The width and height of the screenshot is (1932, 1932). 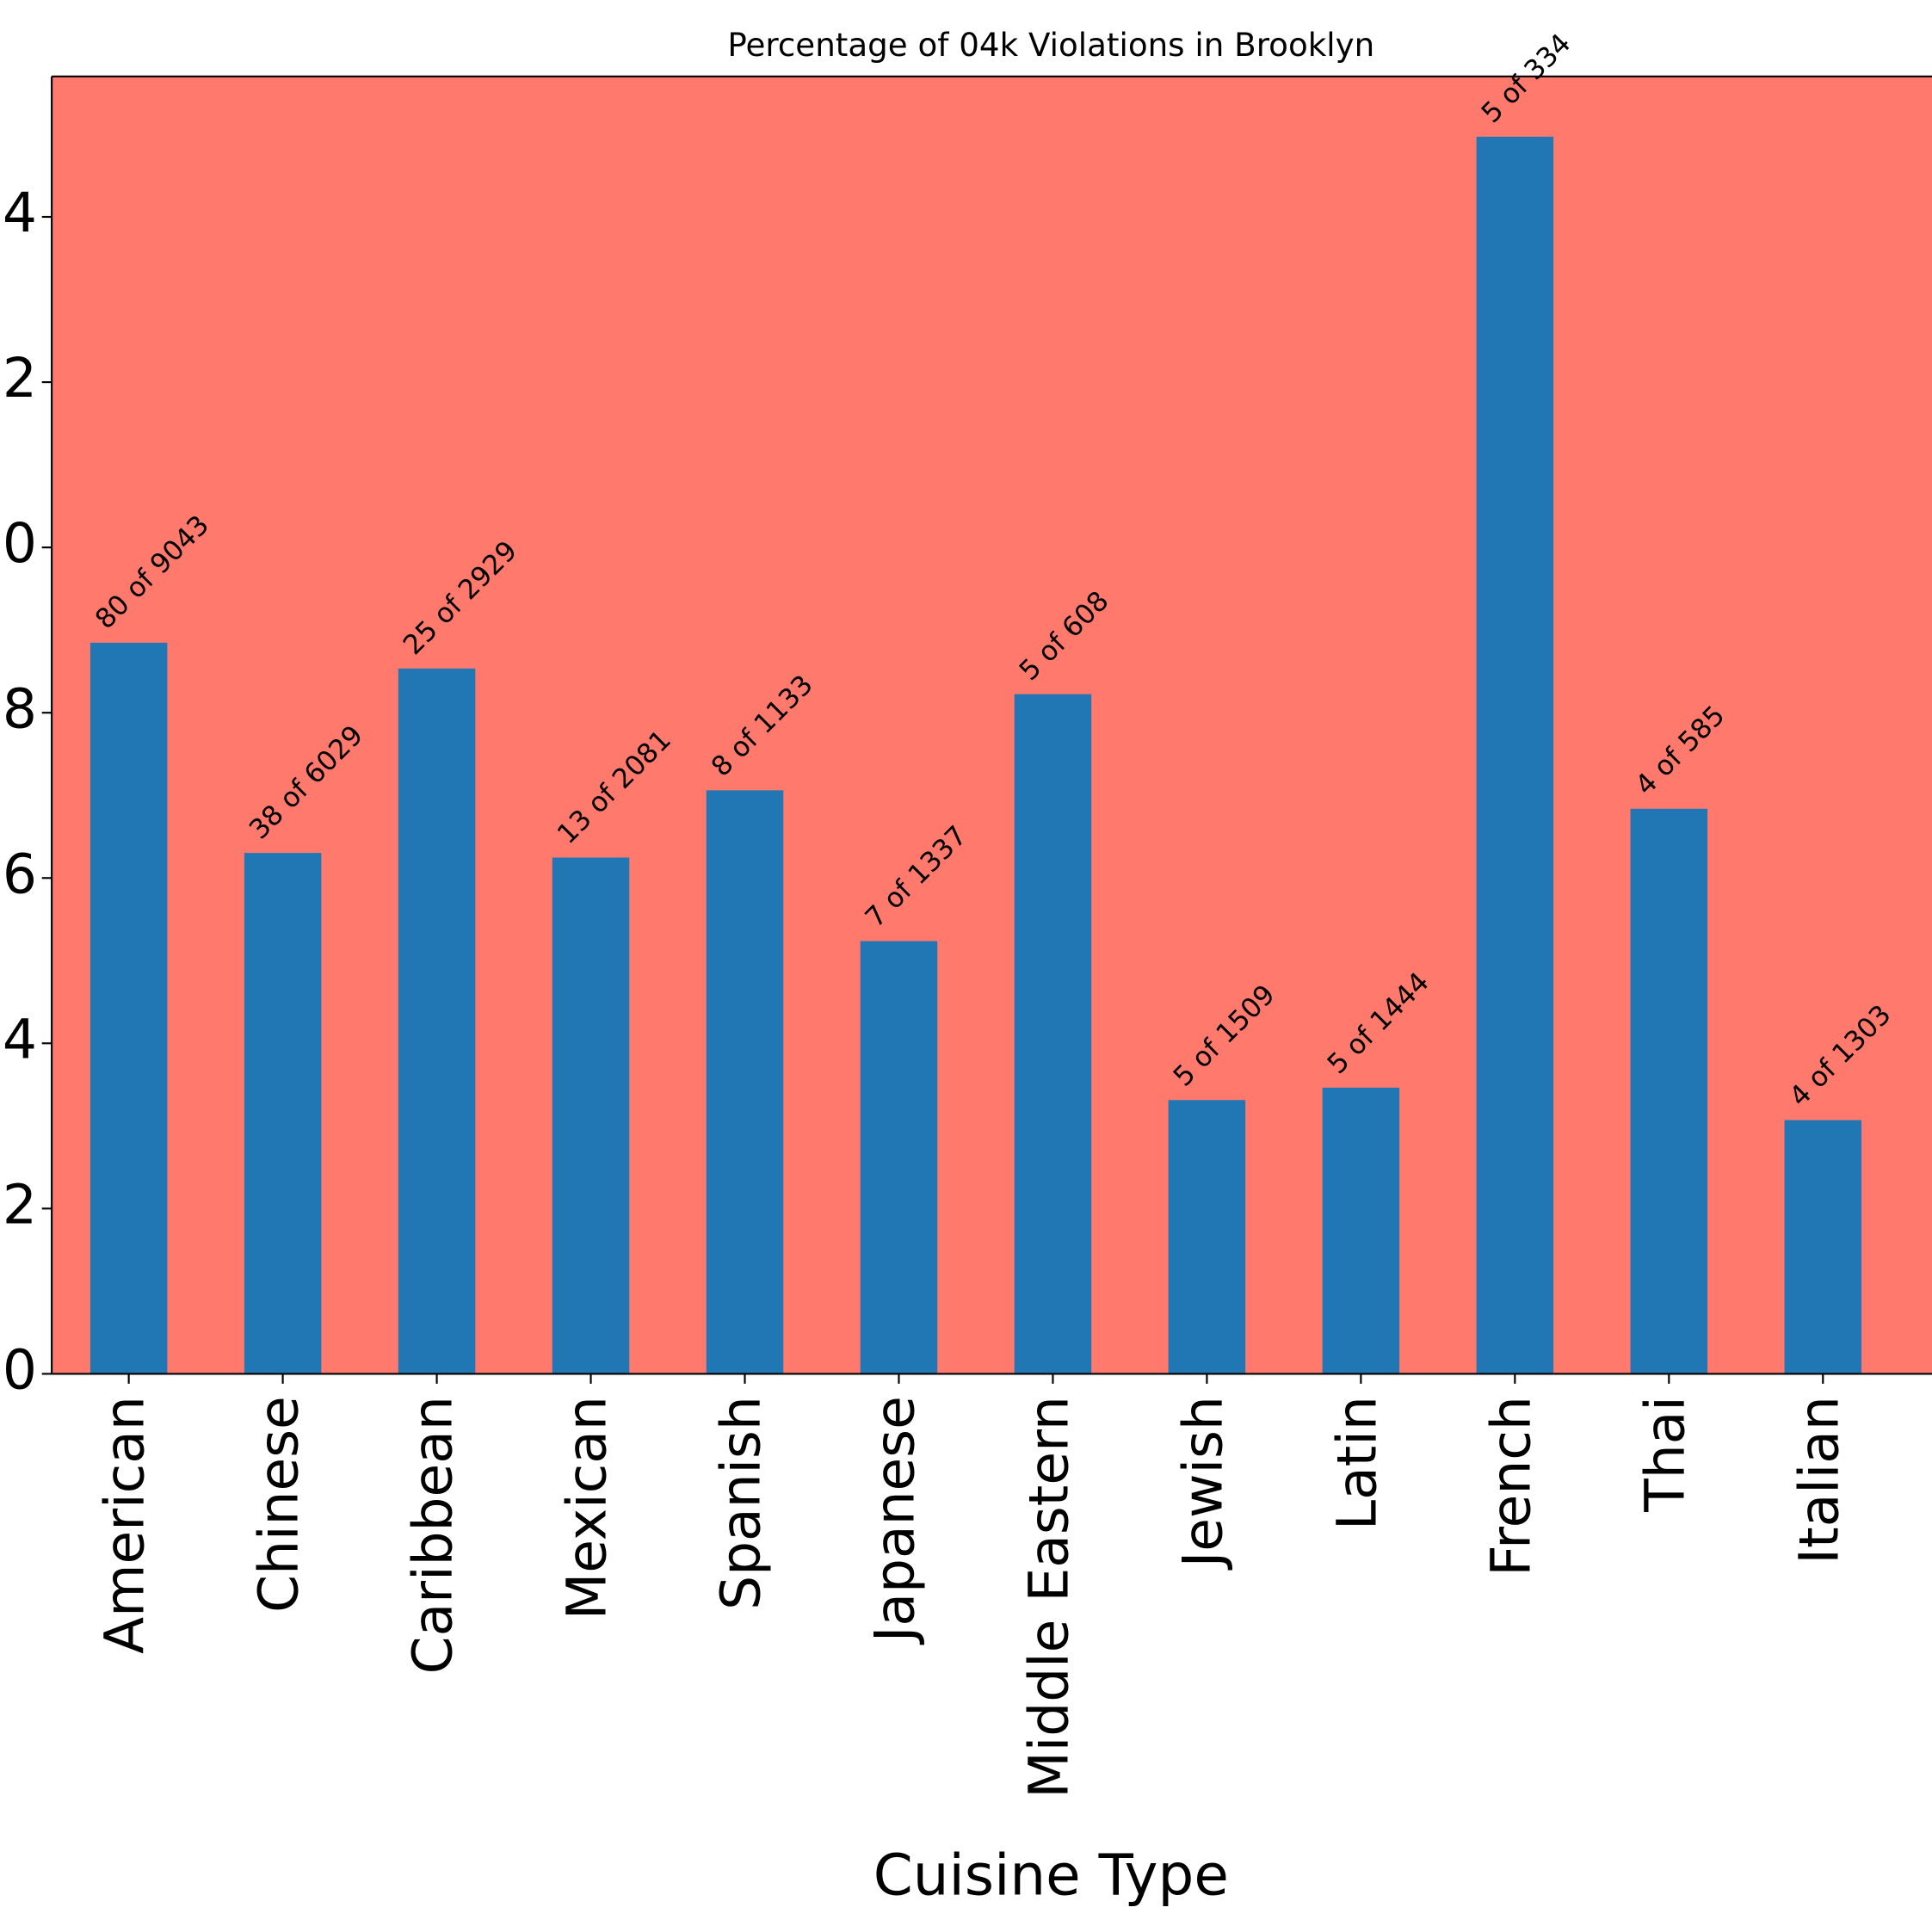 I want to click on y-tick-label: 1.2, so click(x=18, y=378).